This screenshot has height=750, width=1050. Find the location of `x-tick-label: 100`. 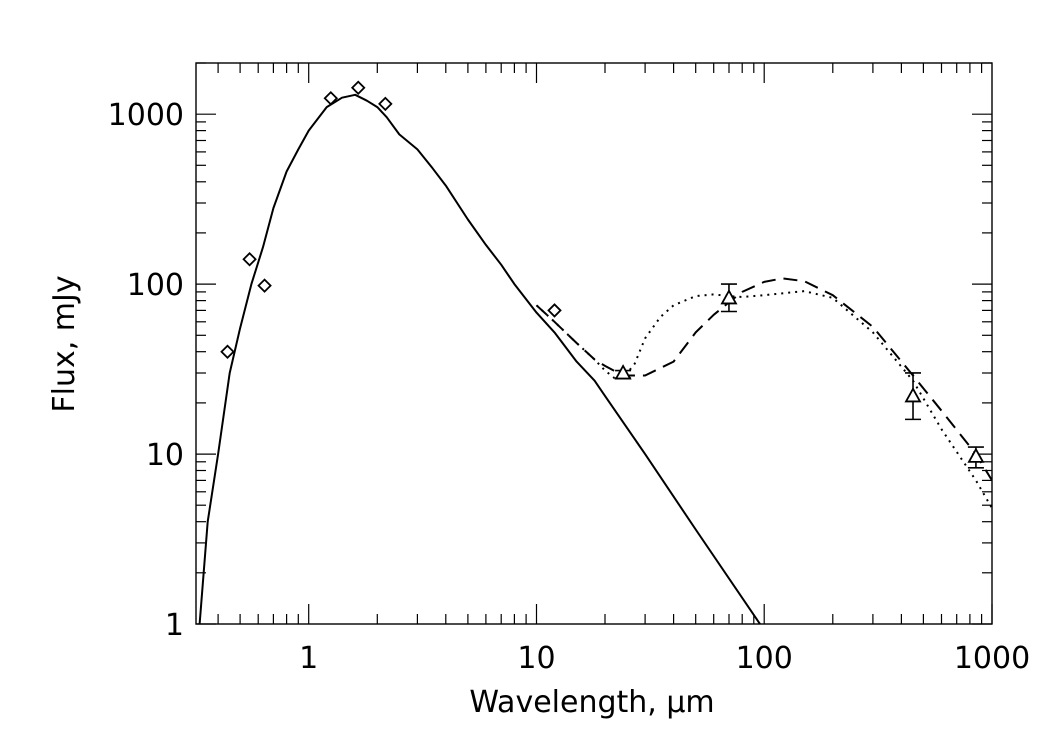

x-tick-label: 100 is located at coordinates (764, 658).